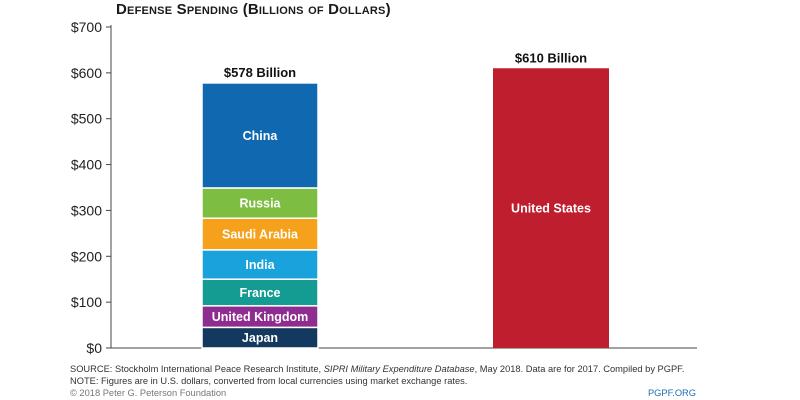 The width and height of the screenshot is (800, 400). I want to click on footer-copyright: © 2018 Peter G. Peterson Foundation, so click(148, 393).